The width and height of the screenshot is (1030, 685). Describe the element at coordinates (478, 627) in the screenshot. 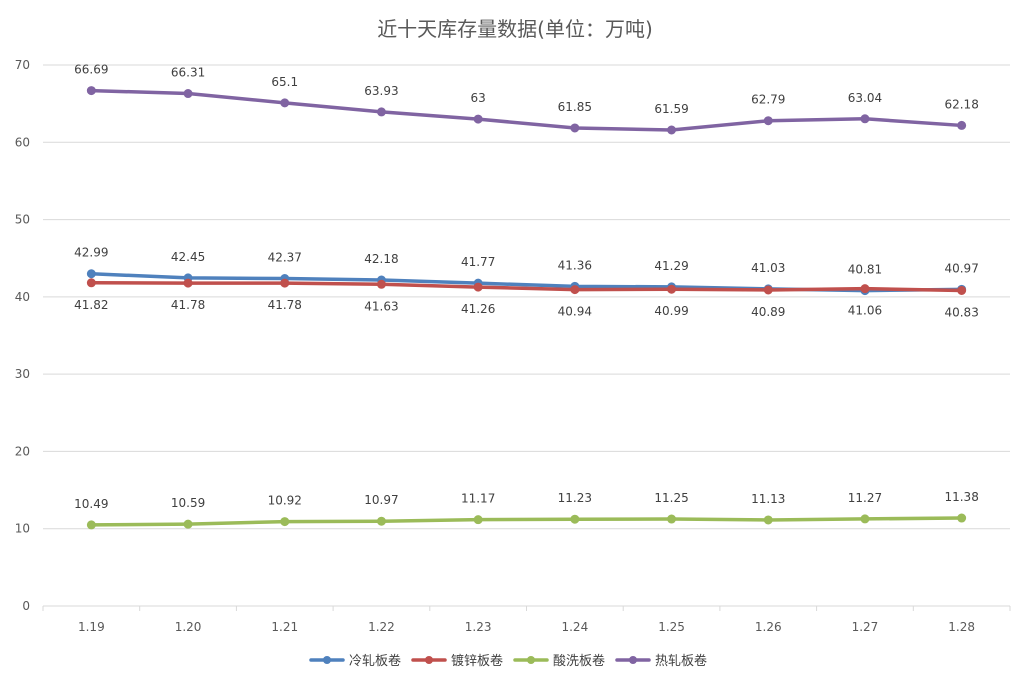

I see `x-tick-label: 1.23` at that location.